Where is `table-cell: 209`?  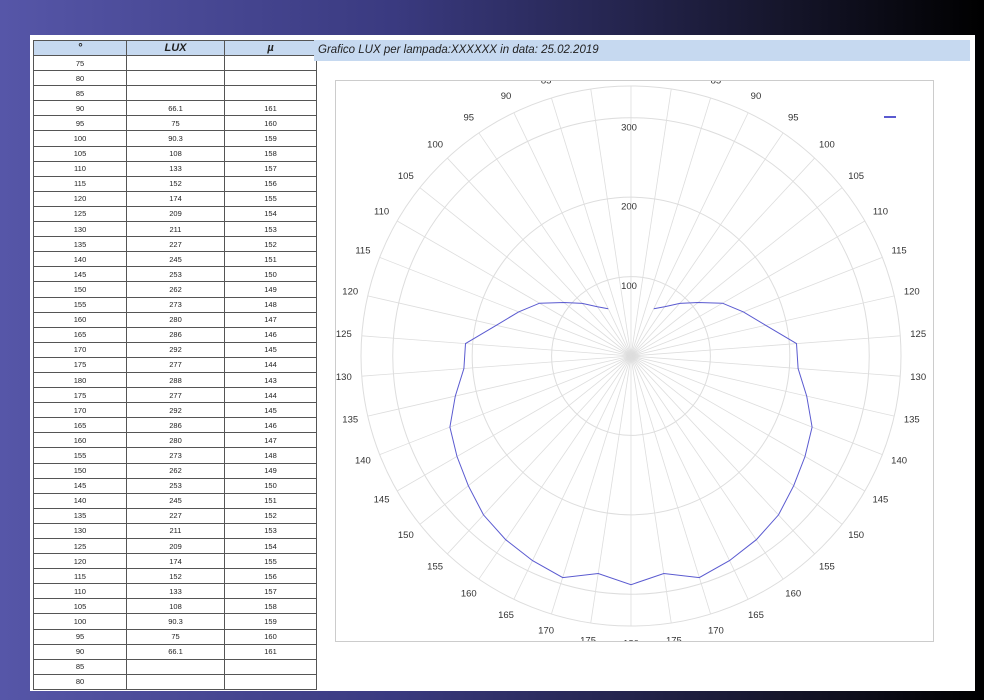 table-cell: 209 is located at coordinates (175, 546).